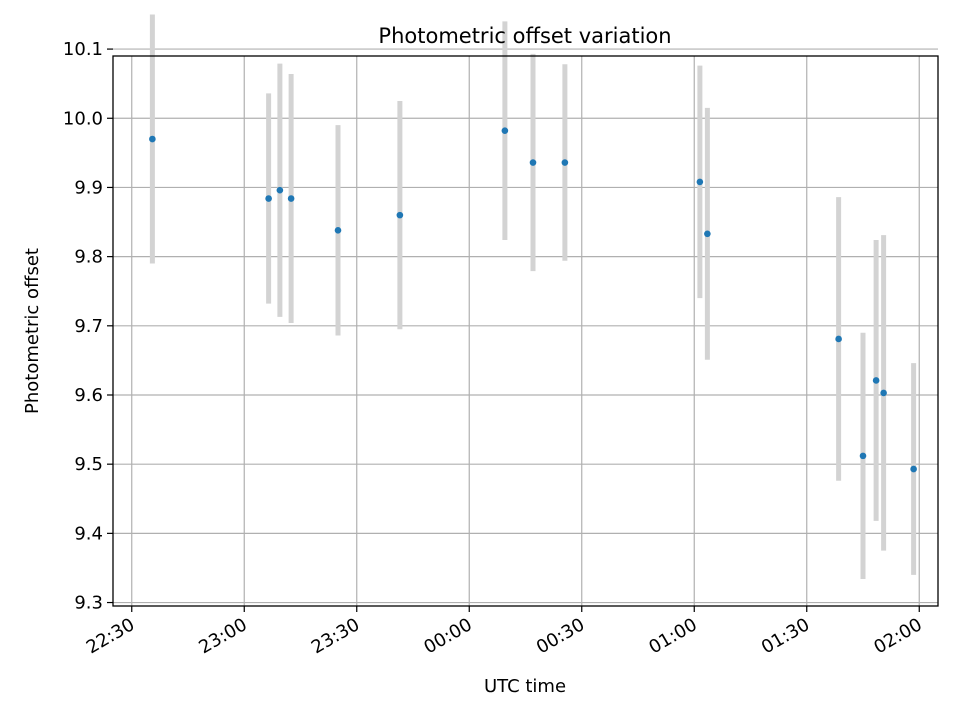 The image size is (960, 720). I want to click on y-tick-label: 10.1, so click(83, 49).